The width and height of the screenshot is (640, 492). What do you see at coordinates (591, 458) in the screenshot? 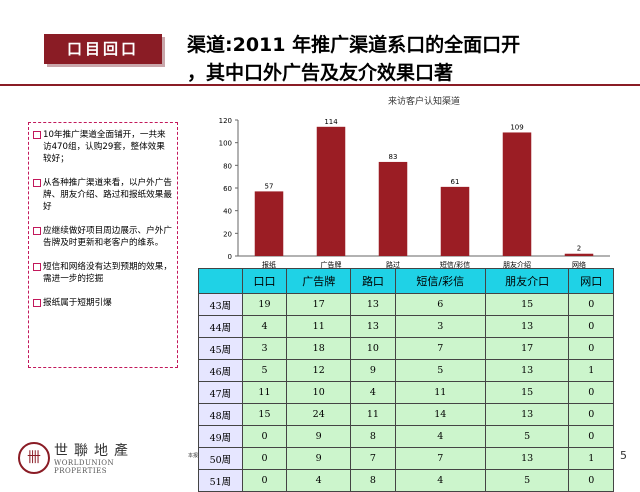
I see `table-cell: 1` at bounding box center [591, 458].